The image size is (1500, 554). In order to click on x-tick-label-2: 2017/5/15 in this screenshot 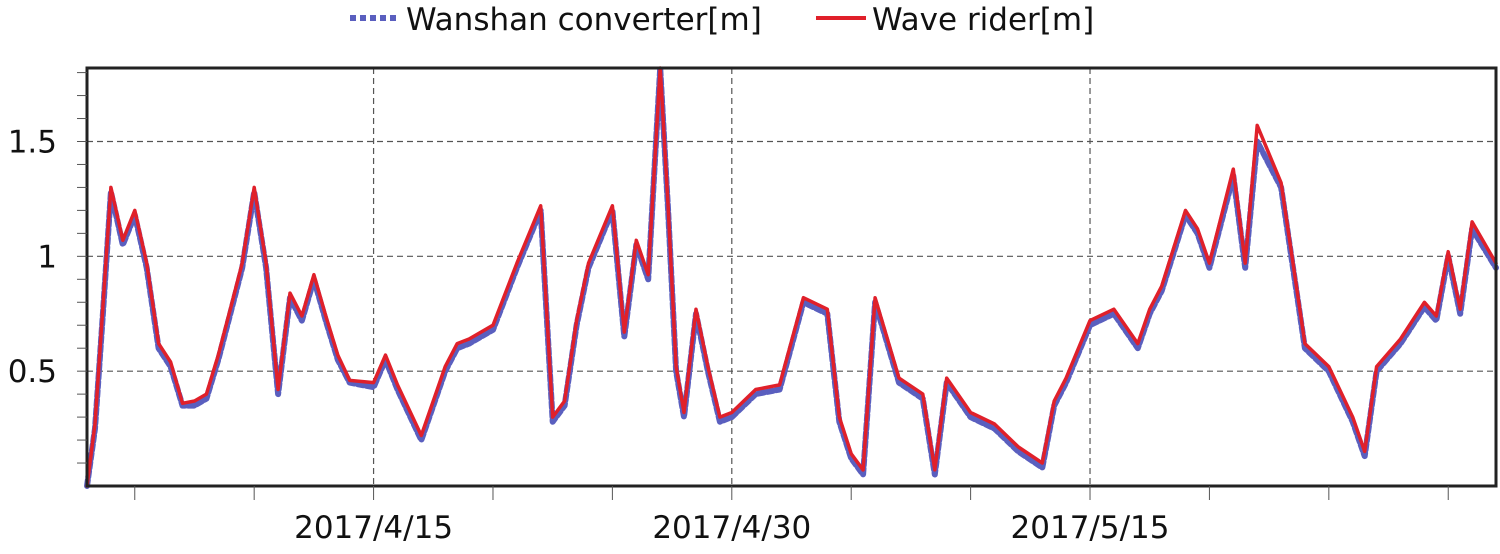, I will do `click(1090, 528)`.